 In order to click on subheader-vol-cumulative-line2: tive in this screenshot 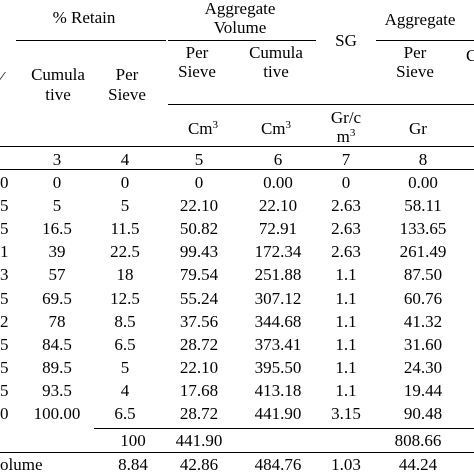, I will do `click(276, 71)`.